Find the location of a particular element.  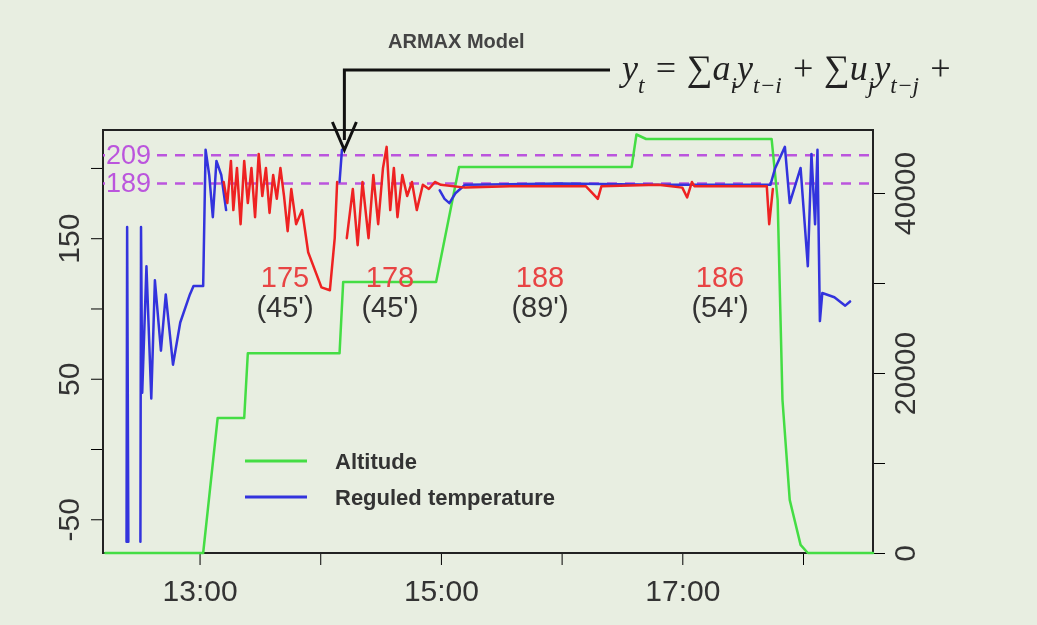

annotation: 186 (54') is located at coordinates (720, 292).